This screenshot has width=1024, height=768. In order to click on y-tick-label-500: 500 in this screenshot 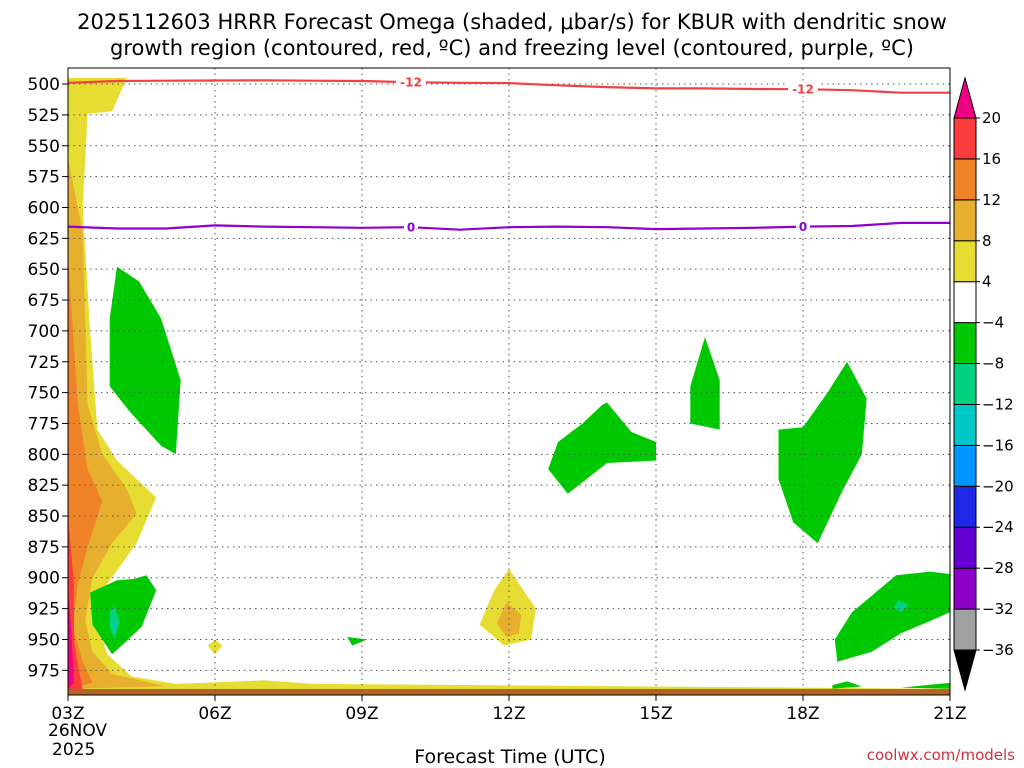, I will do `click(44, 85)`.